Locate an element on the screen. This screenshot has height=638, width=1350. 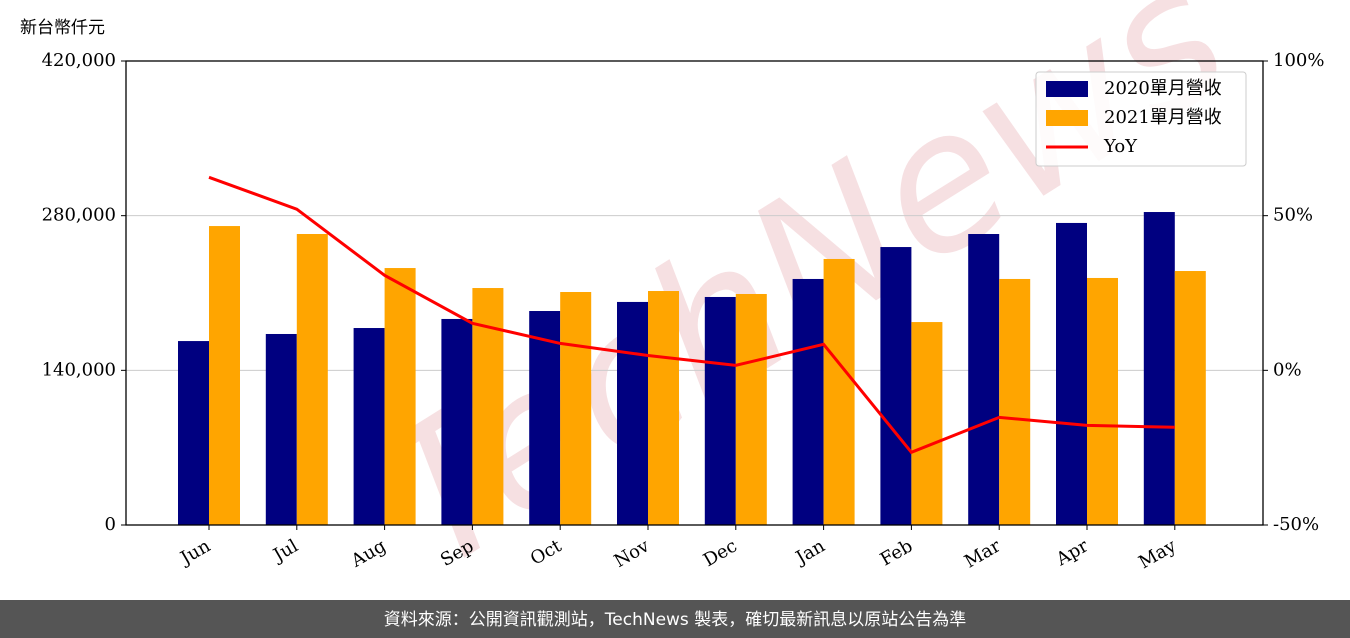
footer: 資料來源：公開資訊觀測站，TechNews 製表，確切最新訊息以原站公告為準 is located at coordinates (675, 620).